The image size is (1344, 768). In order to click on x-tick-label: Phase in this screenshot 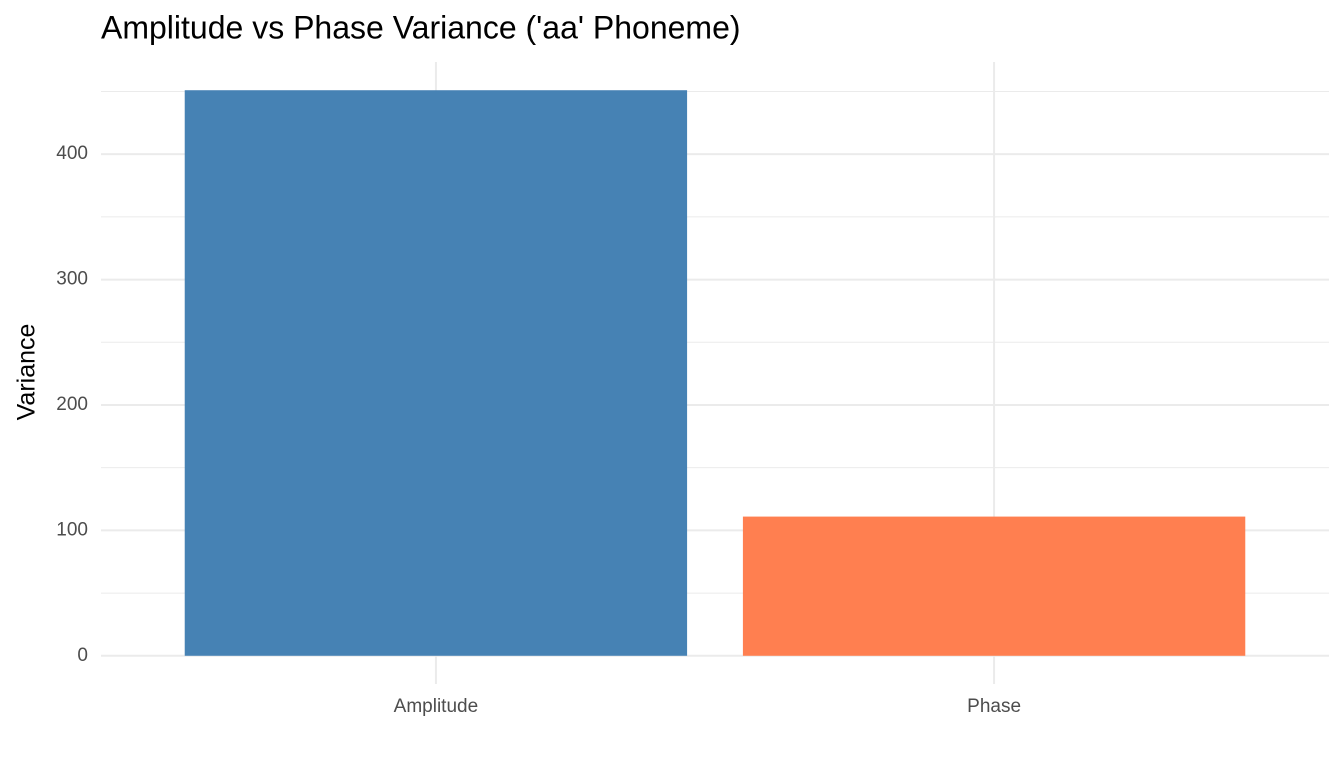, I will do `click(994, 706)`.